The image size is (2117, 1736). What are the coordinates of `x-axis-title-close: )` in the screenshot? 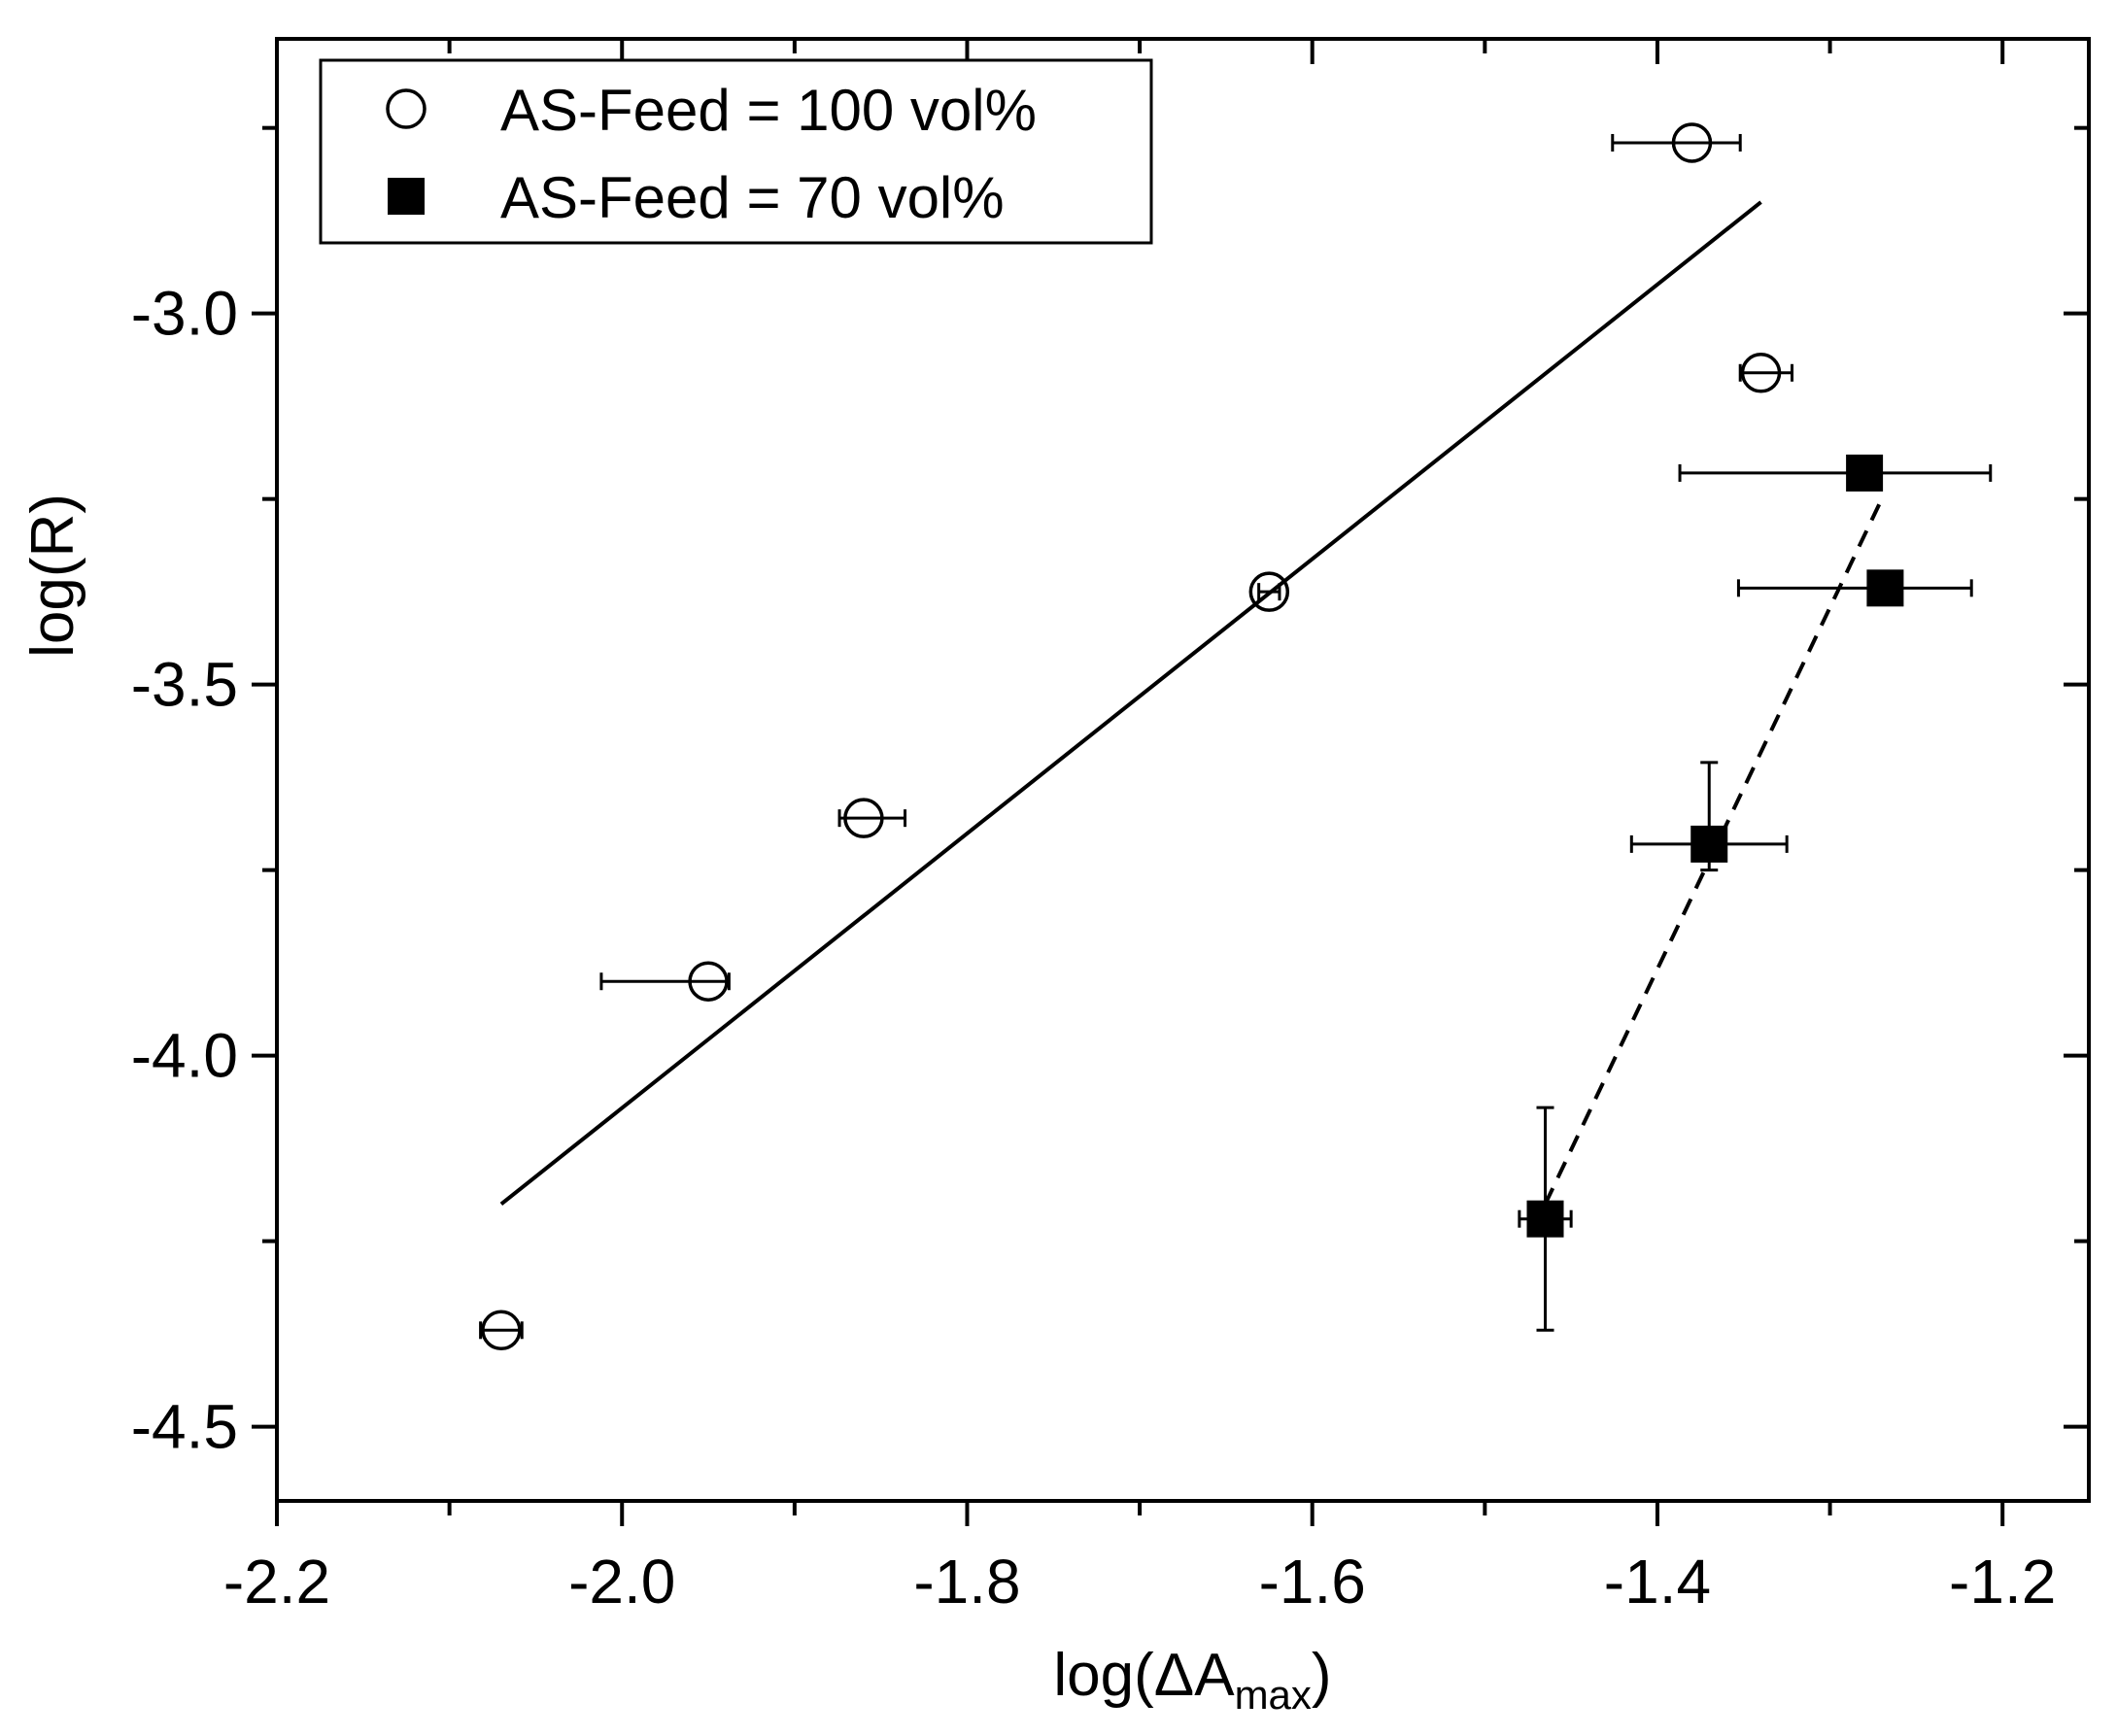 It's located at (1322, 1675).